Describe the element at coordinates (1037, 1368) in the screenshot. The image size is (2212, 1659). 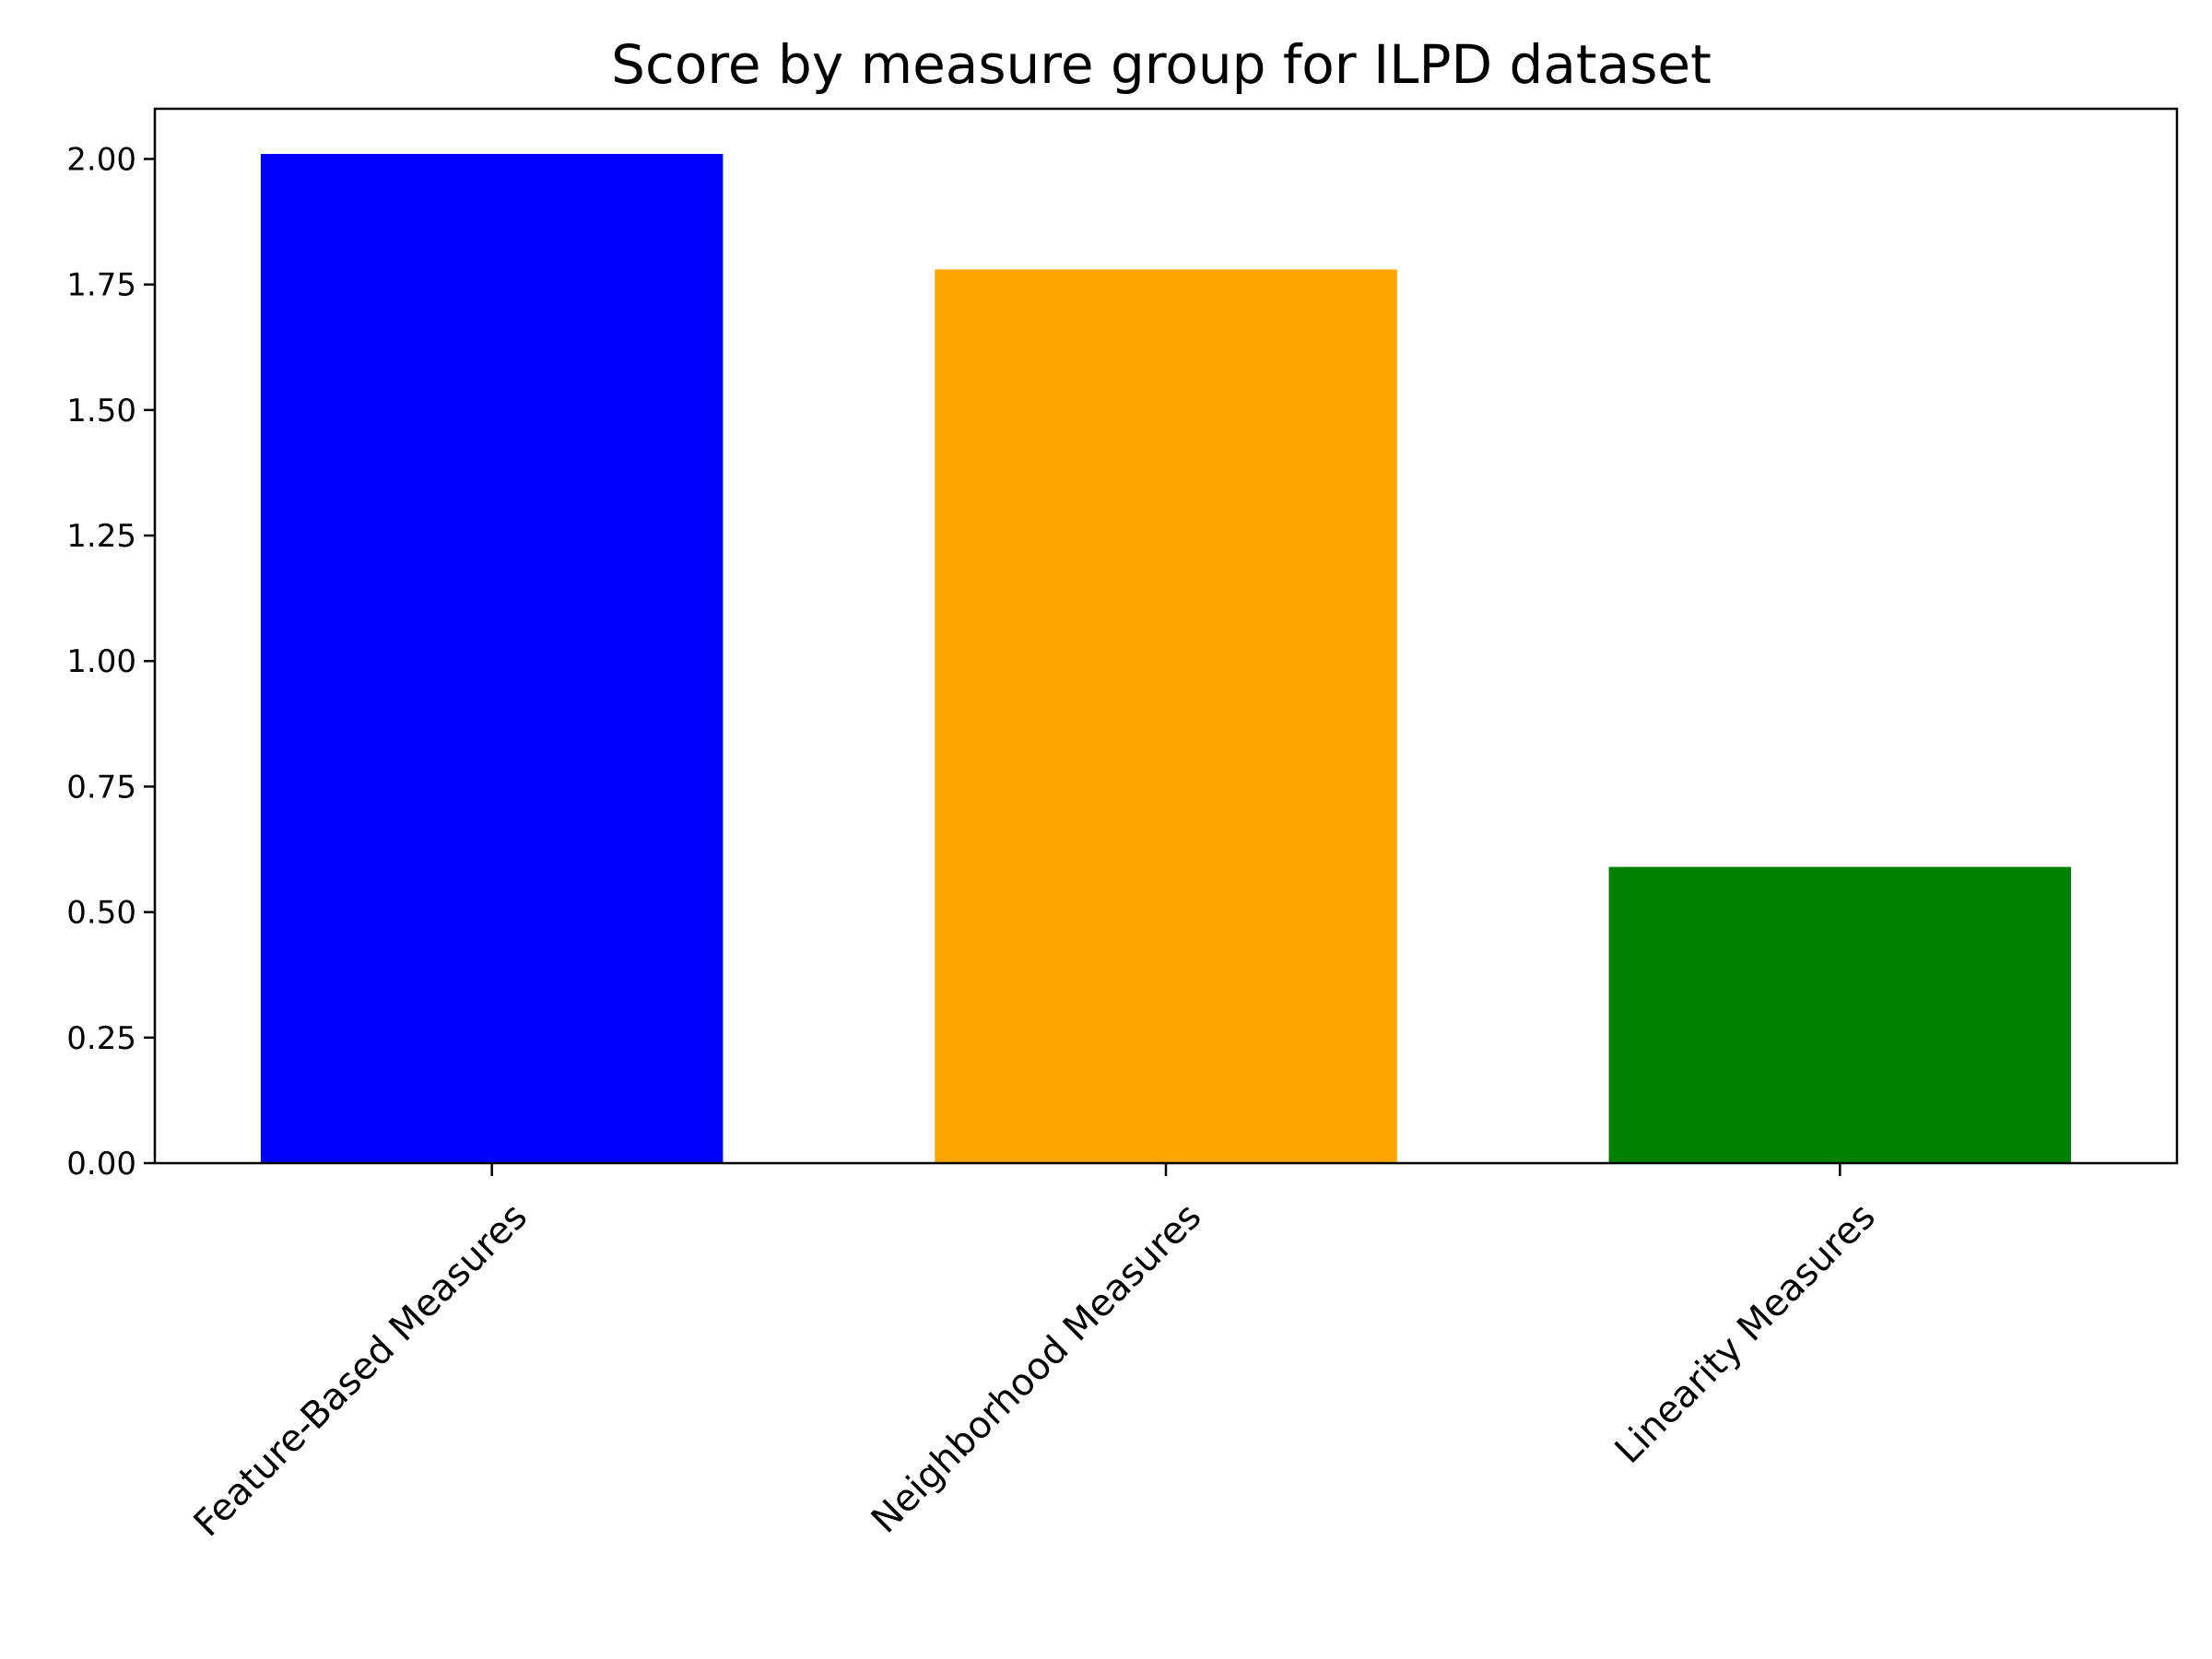
I see `x-tick-label: Neighborhood Measures` at that location.